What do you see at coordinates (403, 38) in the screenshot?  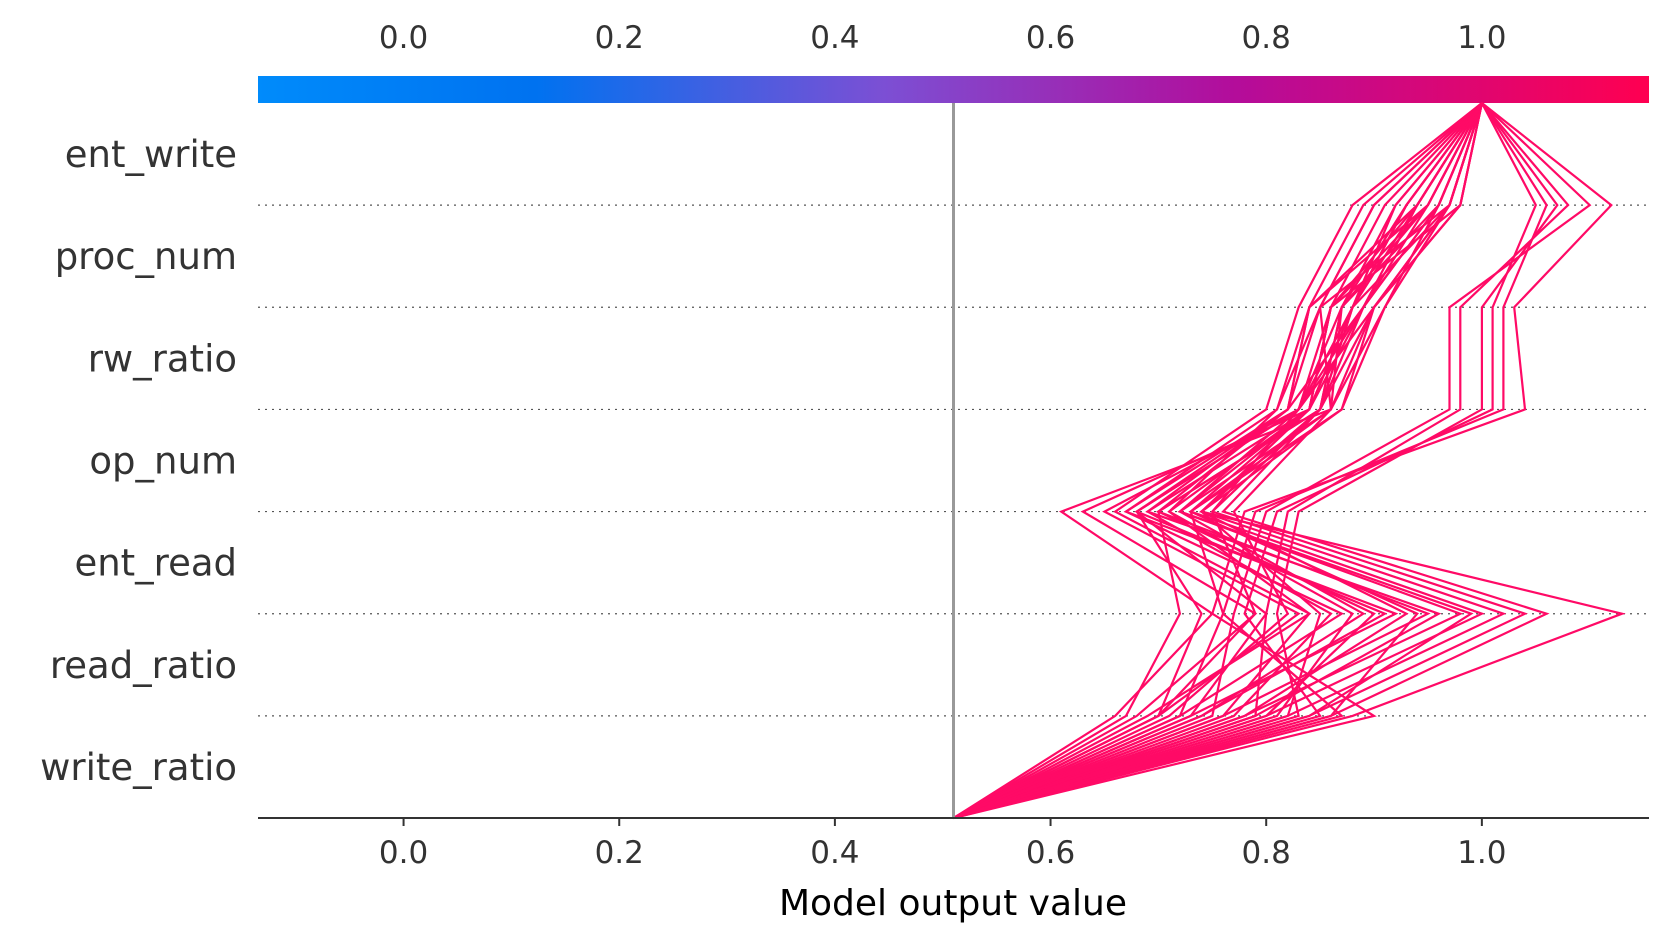 I see `colorbar-tick-label: 0.0` at bounding box center [403, 38].